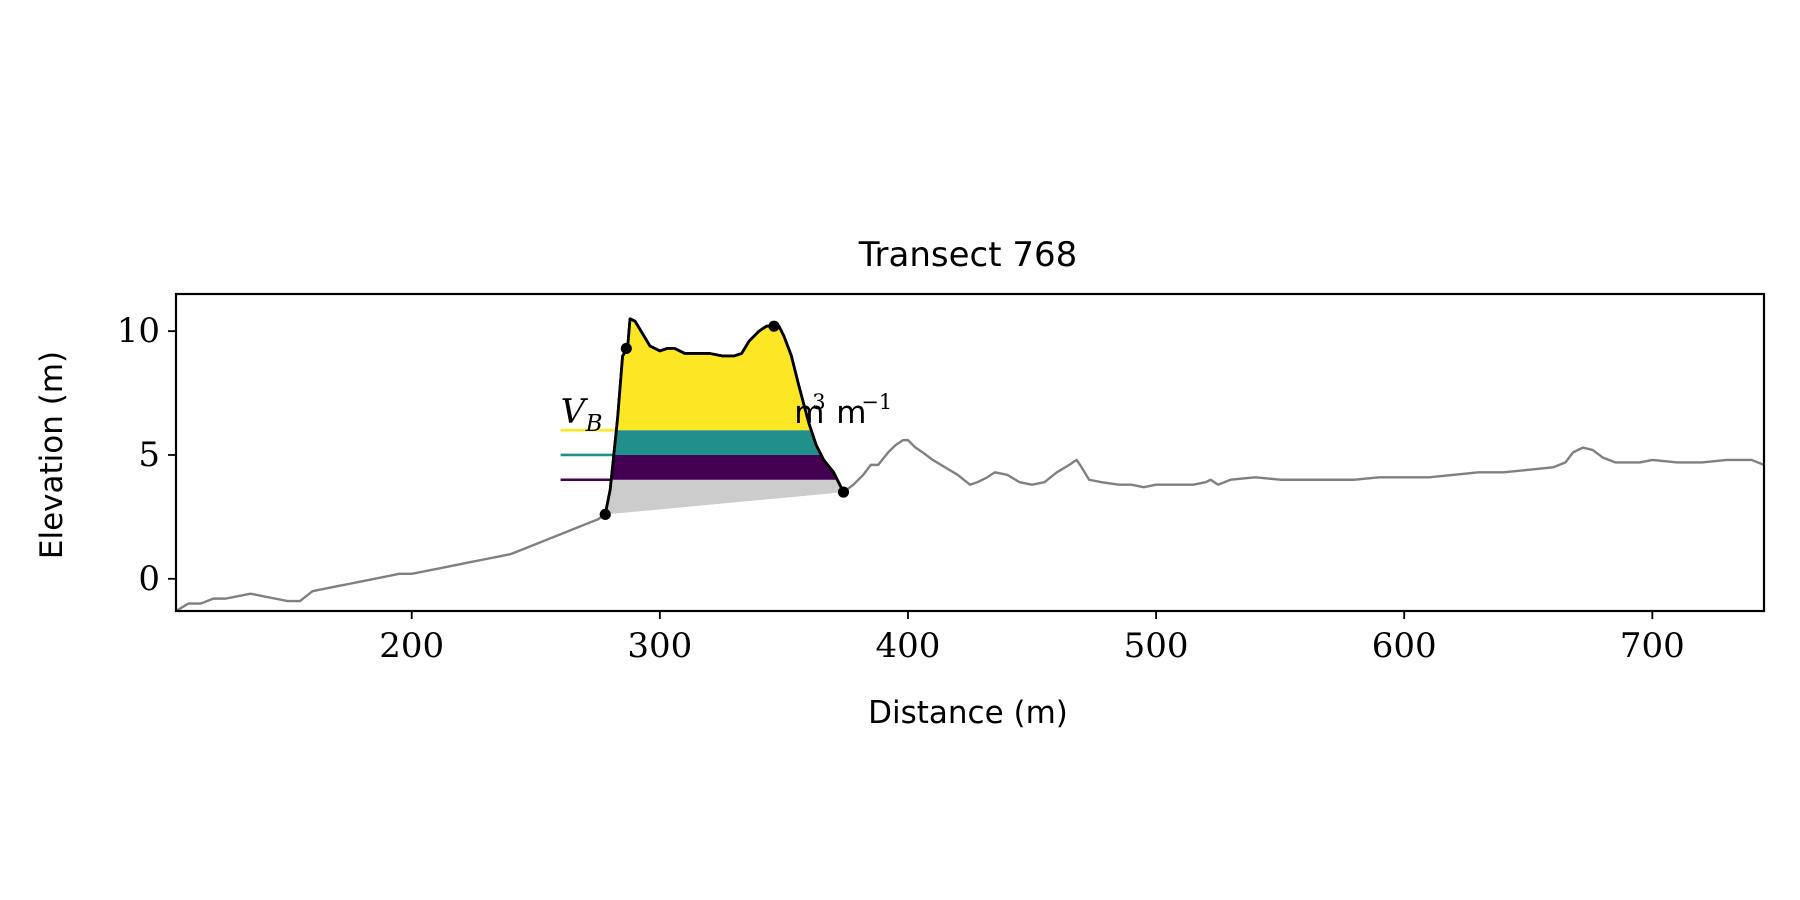 This screenshot has width=1800, height=900. I want to click on unit-m-per: m, so click(851, 413).